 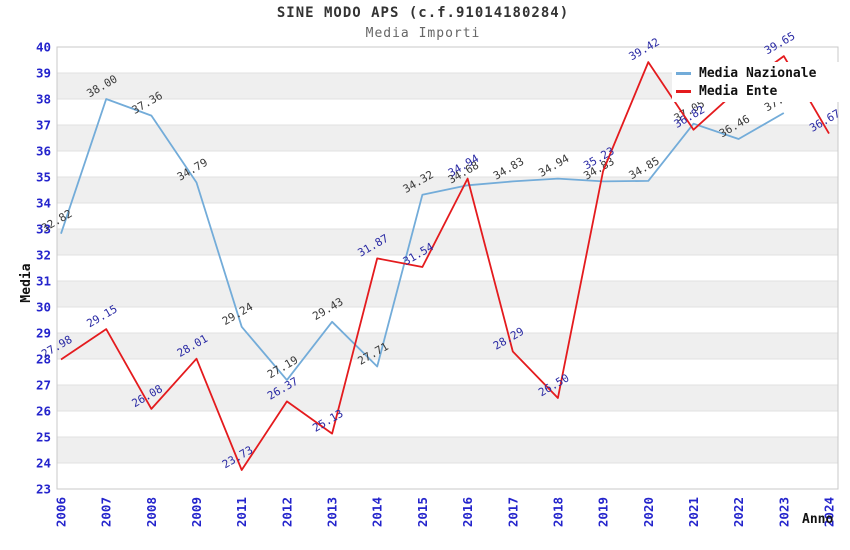 What do you see at coordinates (557, 512) in the screenshot?
I see `x-tick-label: 2018` at bounding box center [557, 512].